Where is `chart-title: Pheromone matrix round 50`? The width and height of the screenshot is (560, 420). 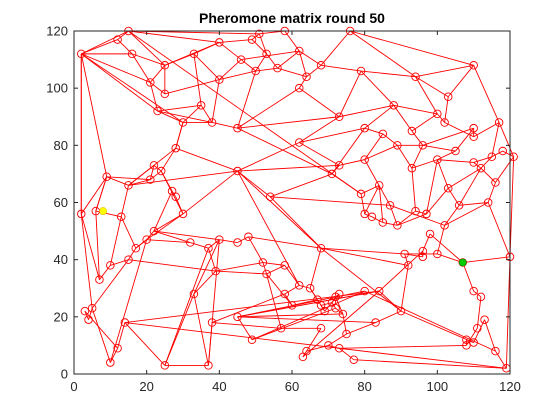 chart-title: Pheromone matrix round 50 is located at coordinates (292, 18).